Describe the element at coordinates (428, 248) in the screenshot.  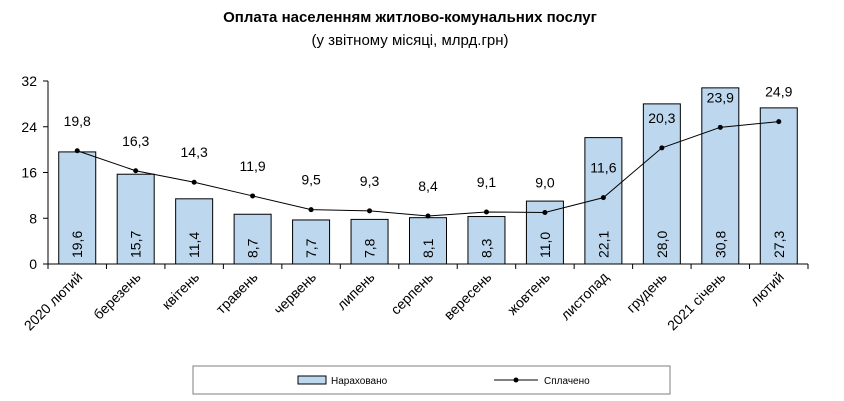
I see `bar-value-label: 8,1` at that location.